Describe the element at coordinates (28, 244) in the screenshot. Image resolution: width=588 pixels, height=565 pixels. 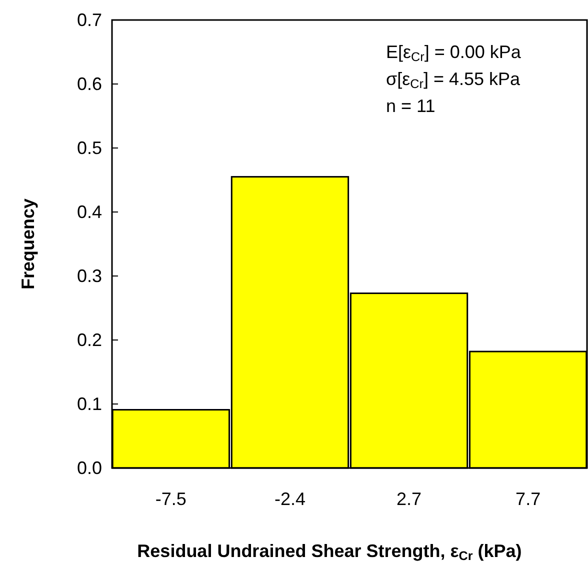
I see `y-axis-title: Frequency` at that location.